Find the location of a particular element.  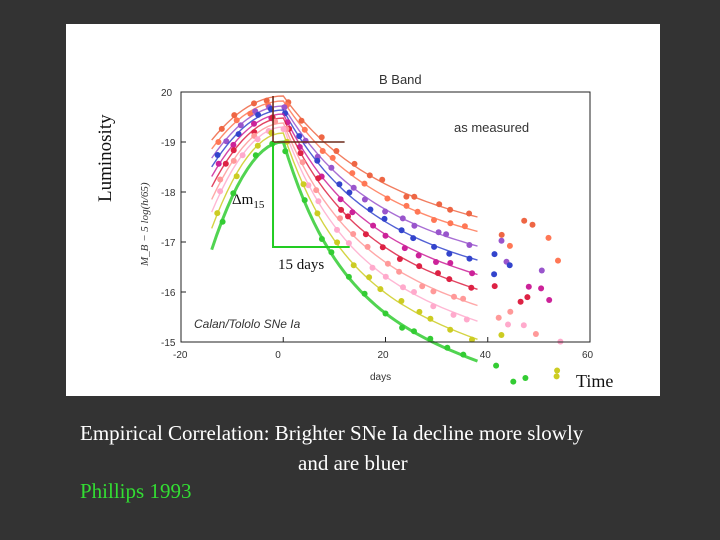

caption-line-2: and are bluer is located at coordinates (353, 463).